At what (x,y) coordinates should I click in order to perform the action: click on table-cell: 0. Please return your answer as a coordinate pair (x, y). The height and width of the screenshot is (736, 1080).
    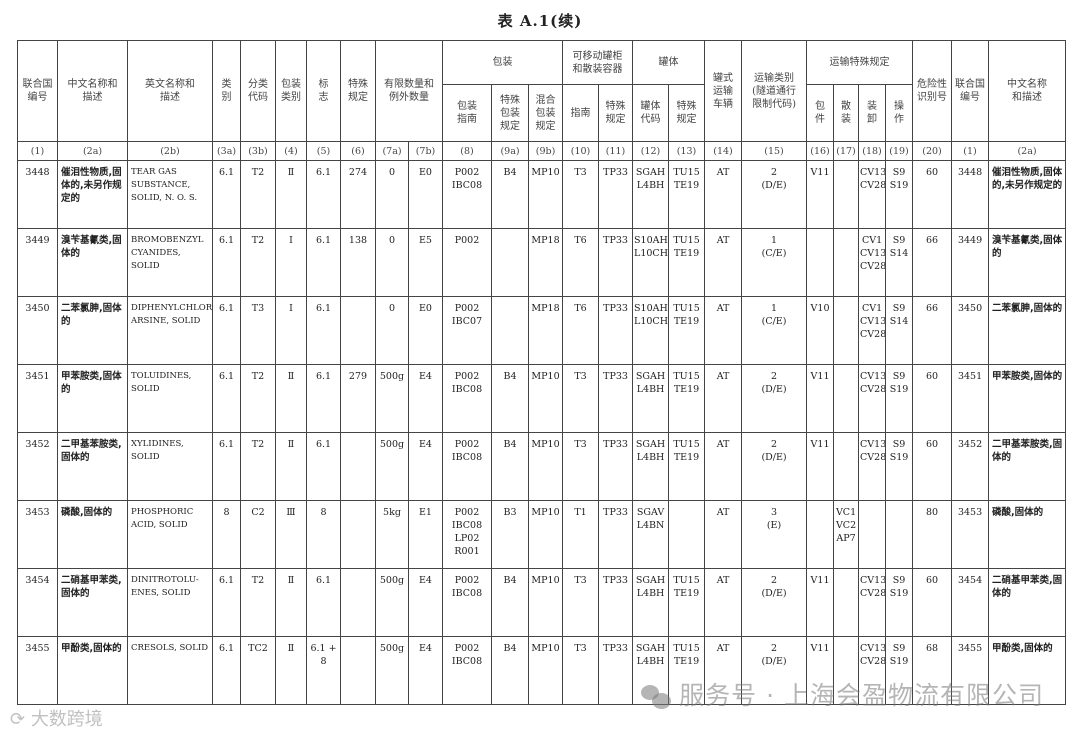
    Looking at the image, I should click on (392, 194).